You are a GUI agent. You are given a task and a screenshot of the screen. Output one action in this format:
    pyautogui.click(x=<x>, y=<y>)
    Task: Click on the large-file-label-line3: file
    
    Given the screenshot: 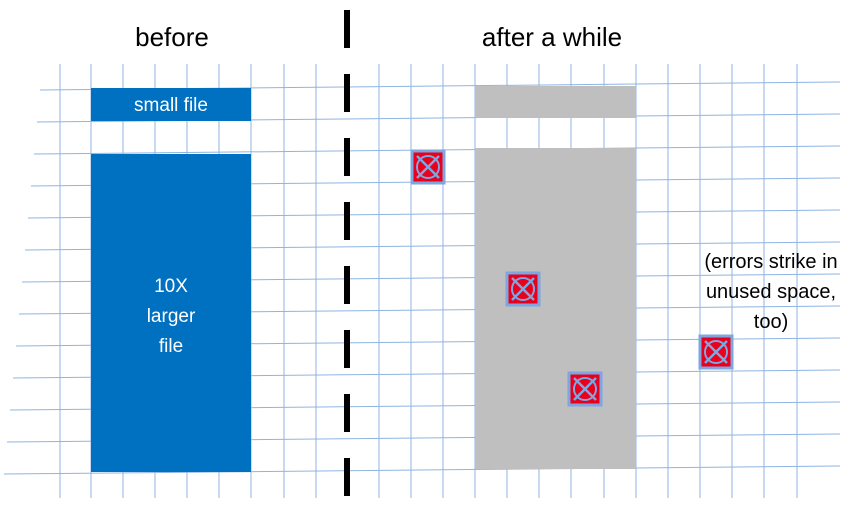 What is the action you would take?
    pyautogui.click(x=171, y=346)
    